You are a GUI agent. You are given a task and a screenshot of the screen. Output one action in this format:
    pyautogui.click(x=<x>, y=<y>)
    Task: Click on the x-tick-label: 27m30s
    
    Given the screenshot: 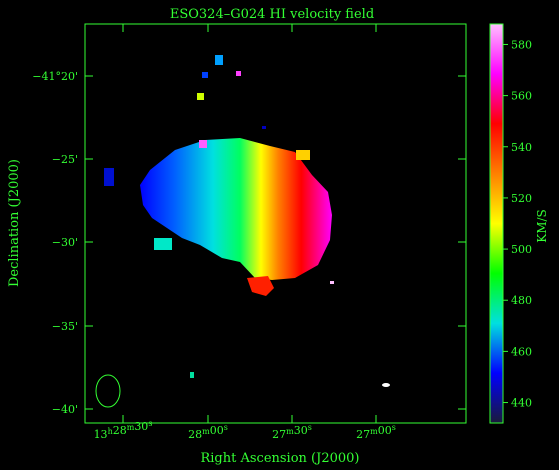 What is the action you would take?
    pyautogui.click(x=292, y=432)
    